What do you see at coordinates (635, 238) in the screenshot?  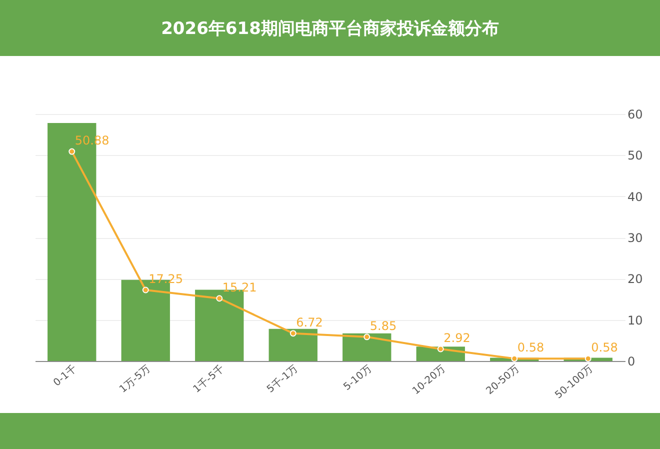 I see `y-tick-label: 30` at bounding box center [635, 238].